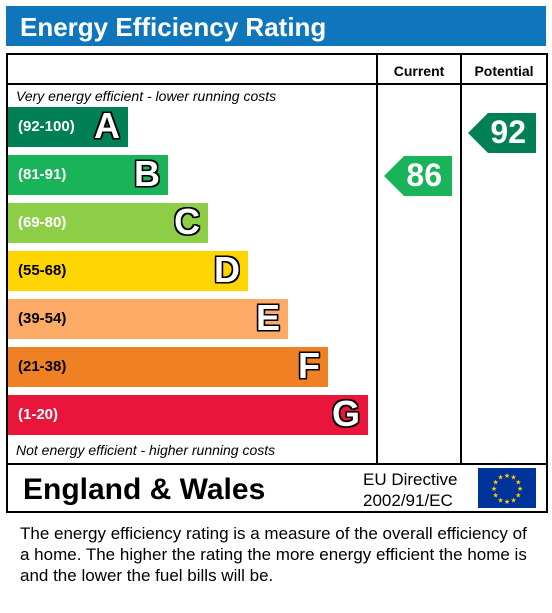 This screenshot has width=552, height=613. I want to click on band-c: (69-80) C, so click(108, 222).